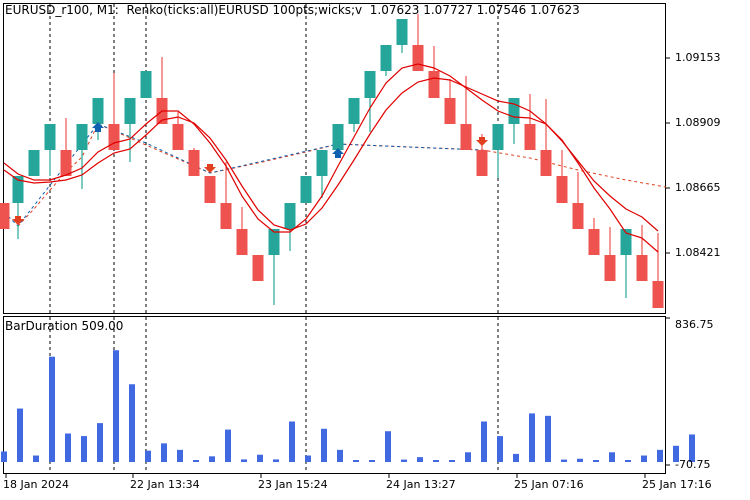  I want to click on trailing-stop-line, so click(243, 175).